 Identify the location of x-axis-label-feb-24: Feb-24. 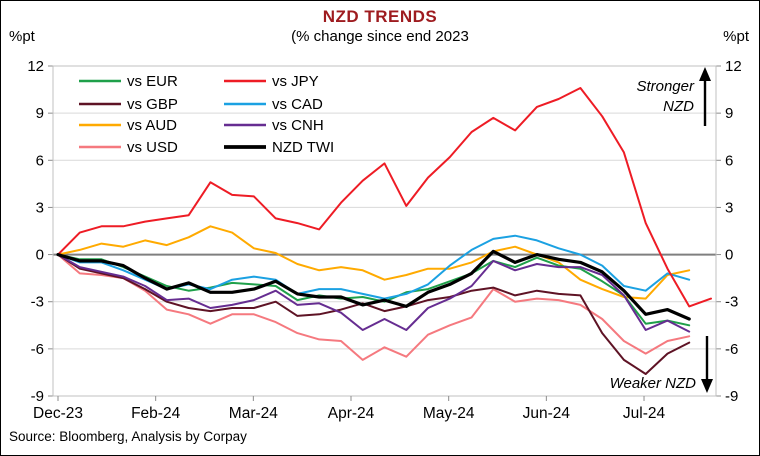
(155, 413).